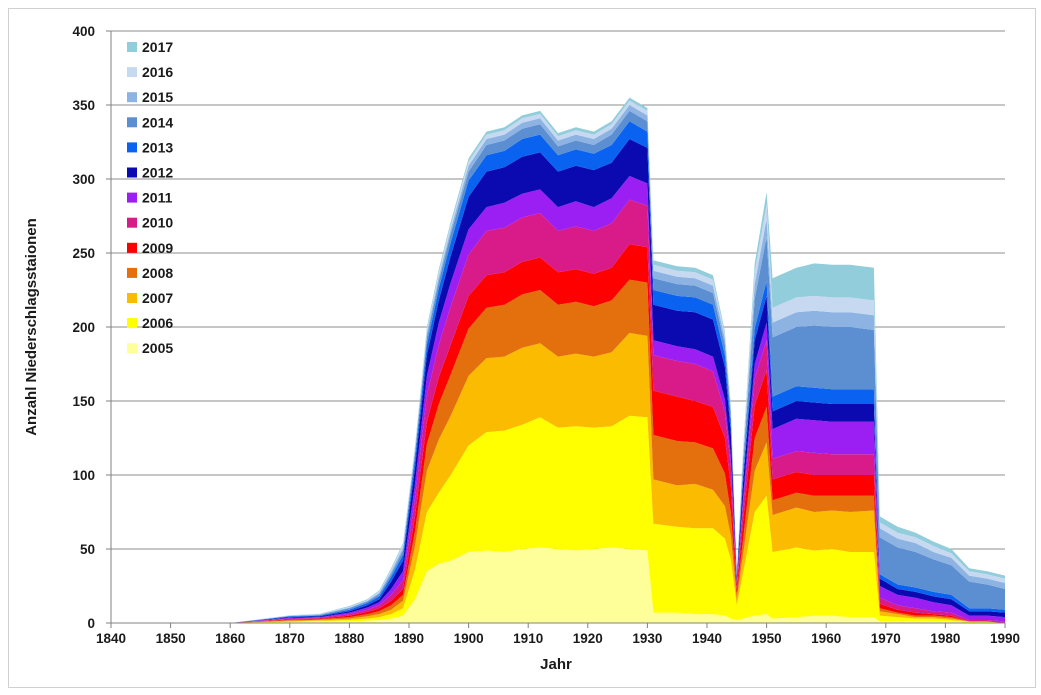  What do you see at coordinates (157, 47) in the screenshot?
I see `legend-label: 2017` at bounding box center [157, 47].